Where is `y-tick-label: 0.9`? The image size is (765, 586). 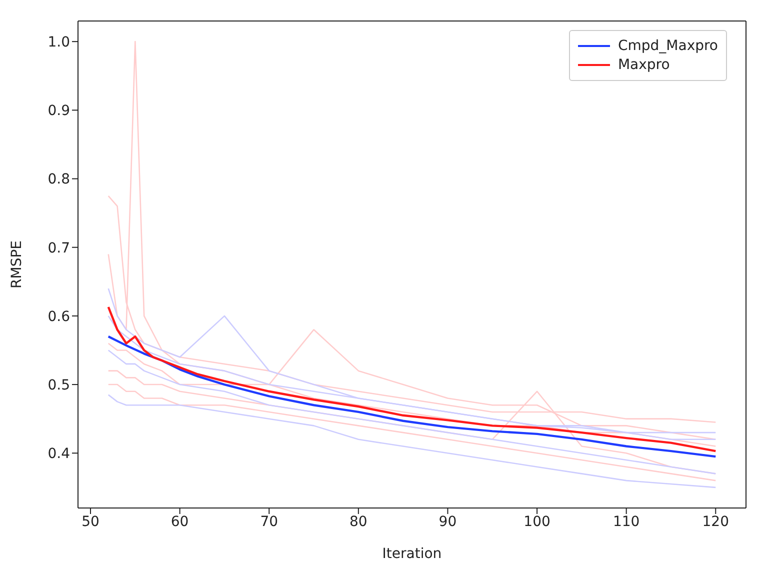
y-tick-label: 0.9 is located at coordinates (59, 111).